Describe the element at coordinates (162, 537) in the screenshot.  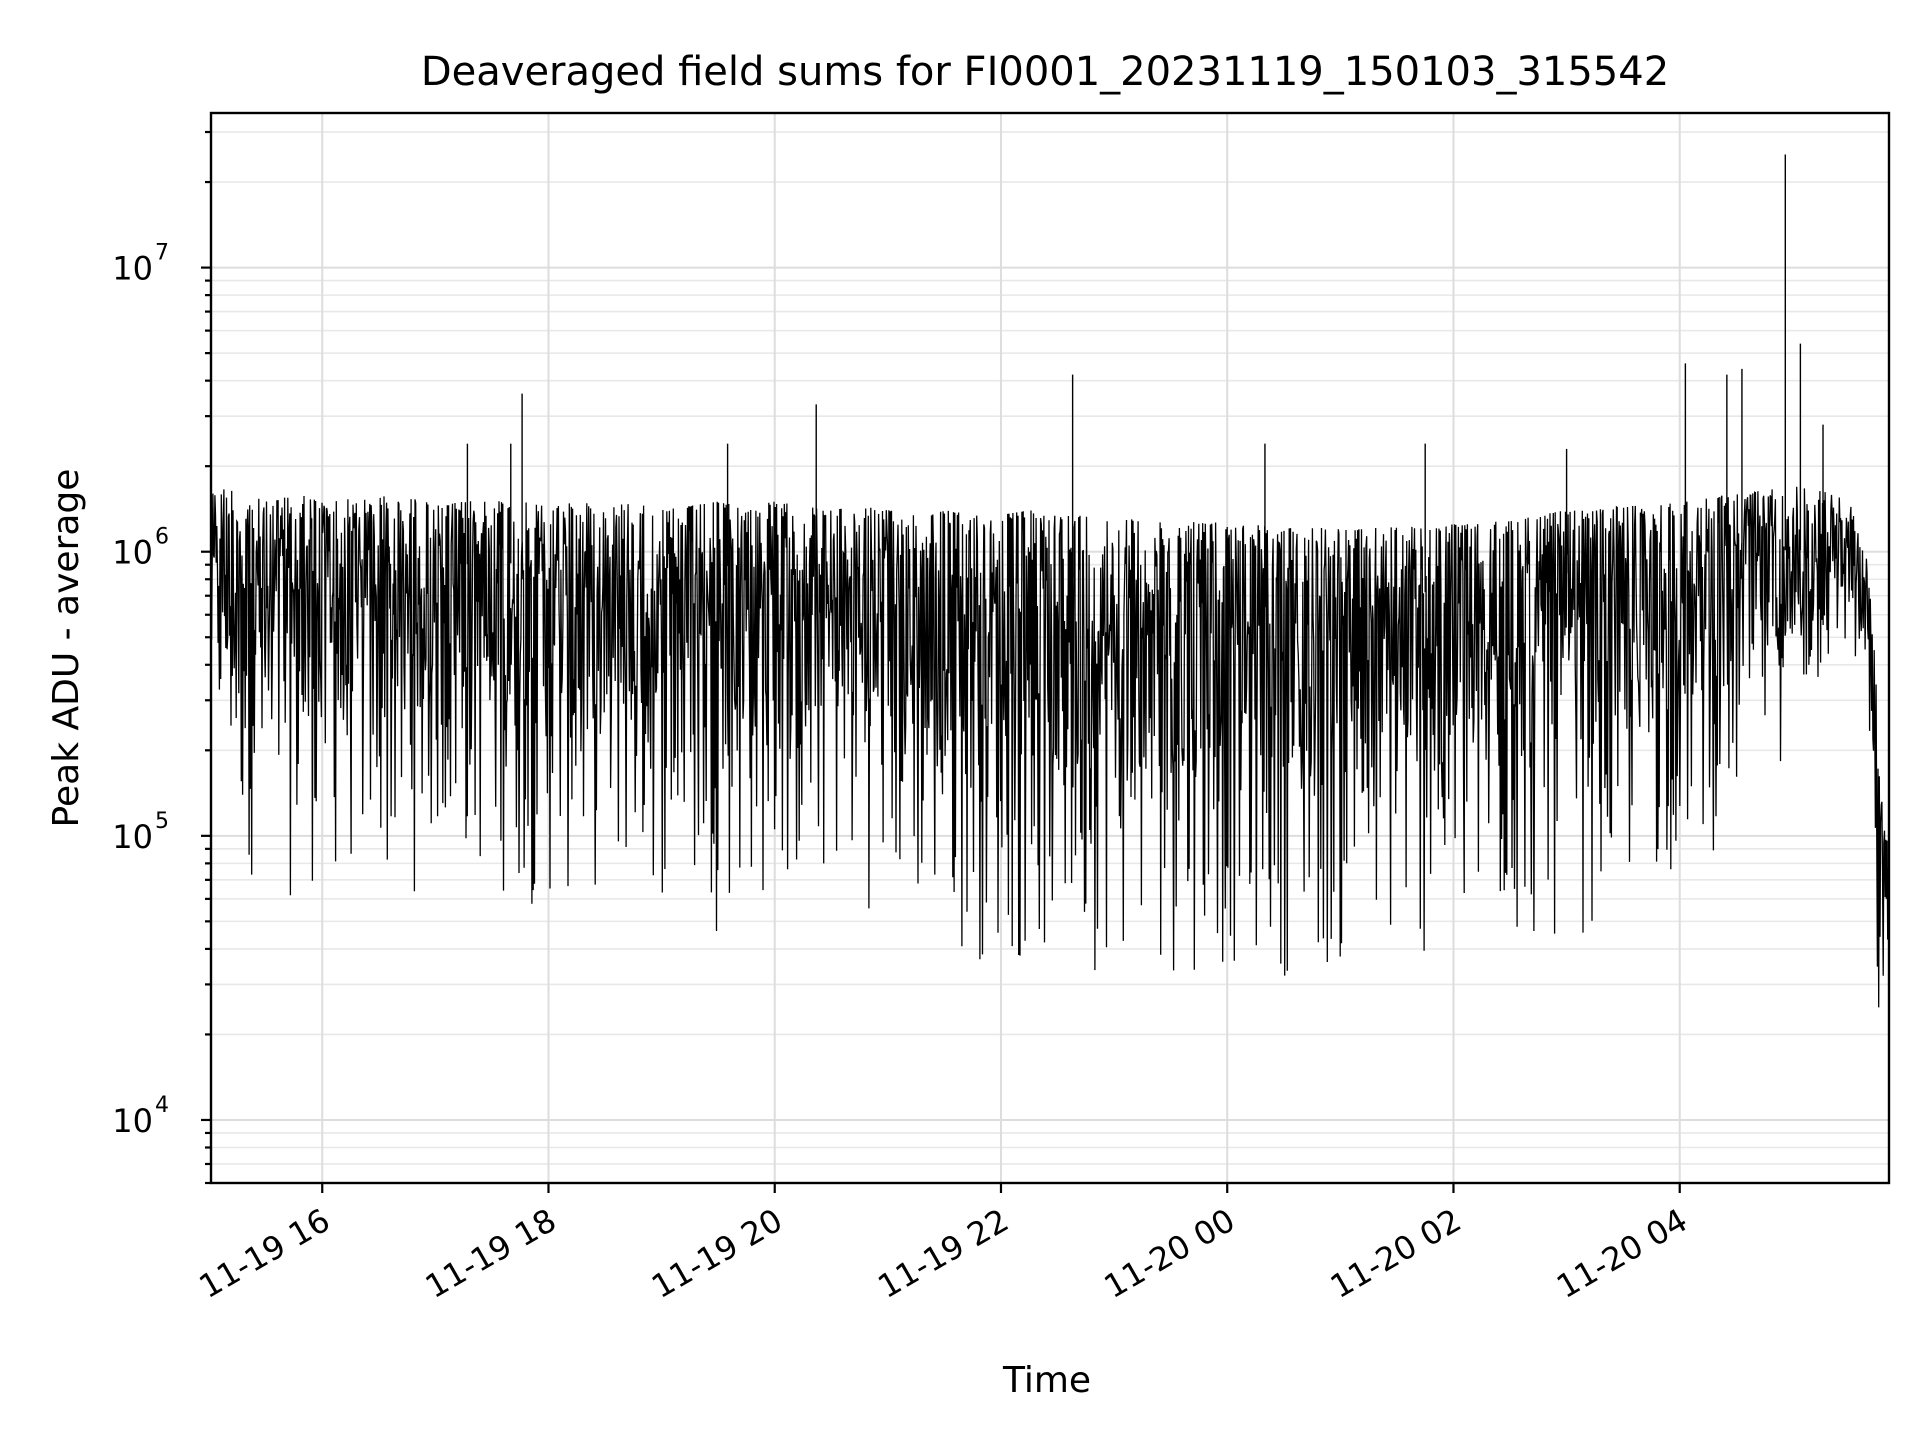
I see `y-tick-exponent: 6` at that location.